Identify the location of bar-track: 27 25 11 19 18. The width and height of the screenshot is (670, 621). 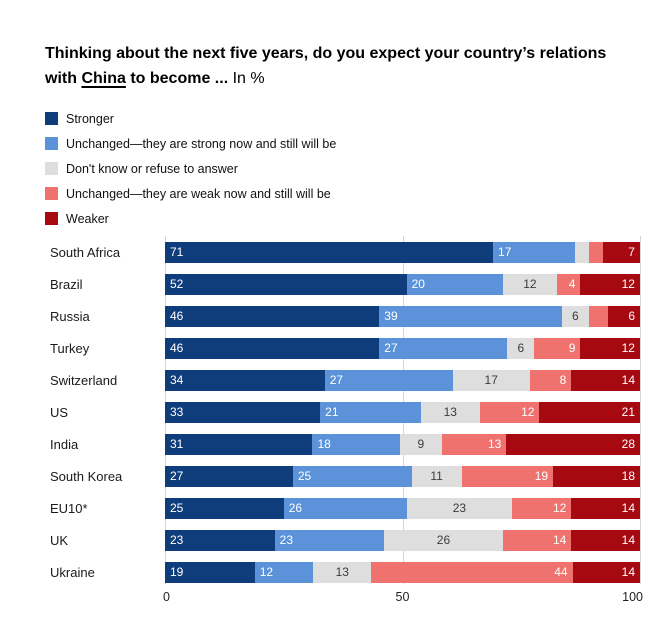
(402, 476).